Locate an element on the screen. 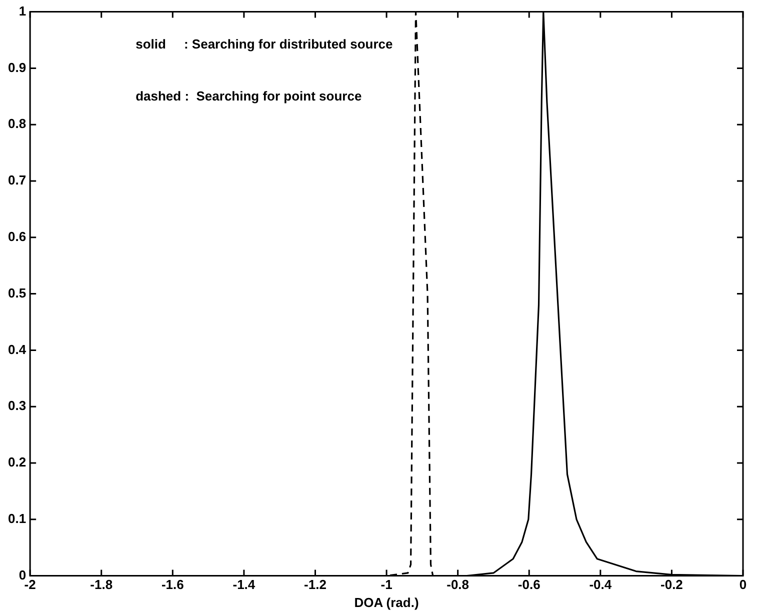 The height and width of the screenshot is (613, 759). y-tick-label: 0 is located at coordinates (22, 574).